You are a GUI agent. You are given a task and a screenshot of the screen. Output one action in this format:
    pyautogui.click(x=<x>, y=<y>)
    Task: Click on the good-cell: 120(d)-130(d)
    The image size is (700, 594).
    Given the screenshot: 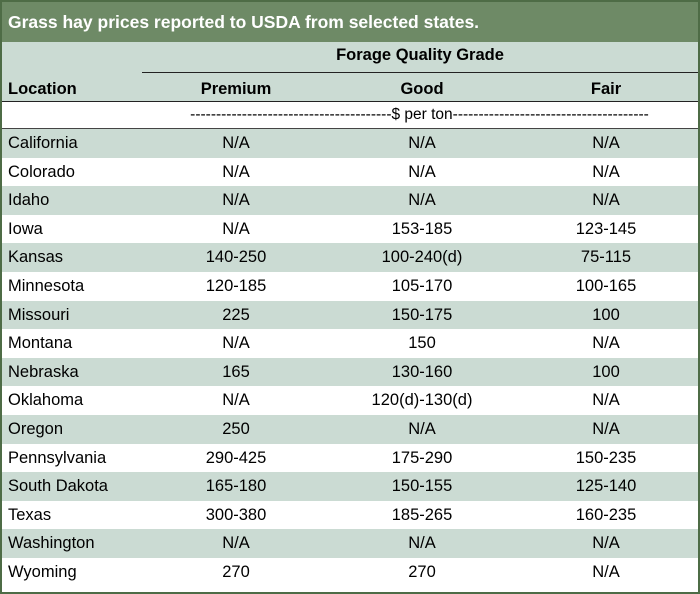 What is the action you would take?
    pyautogui.click(x=422, y=400)
    